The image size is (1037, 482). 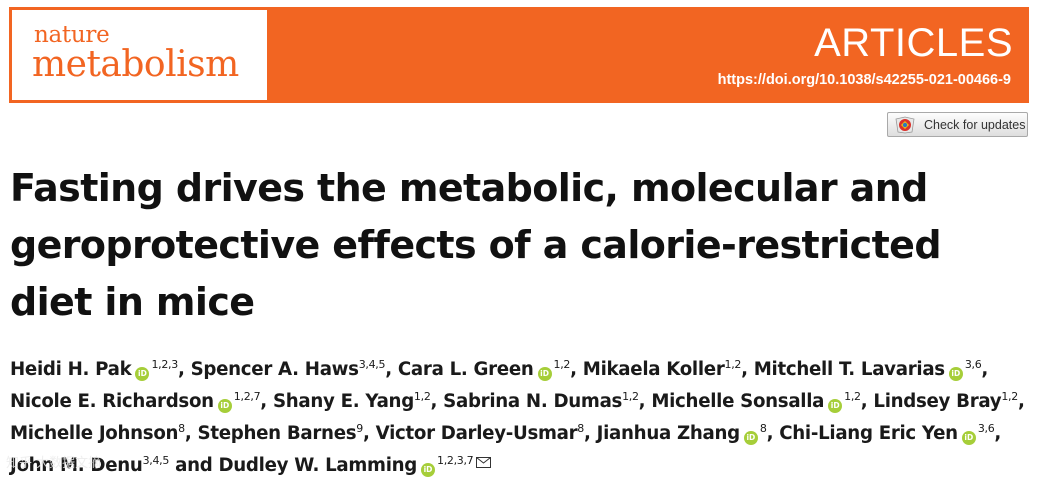 I want to click on author-name: Mitchell T. Lavarias, so click(x=849, y=369).